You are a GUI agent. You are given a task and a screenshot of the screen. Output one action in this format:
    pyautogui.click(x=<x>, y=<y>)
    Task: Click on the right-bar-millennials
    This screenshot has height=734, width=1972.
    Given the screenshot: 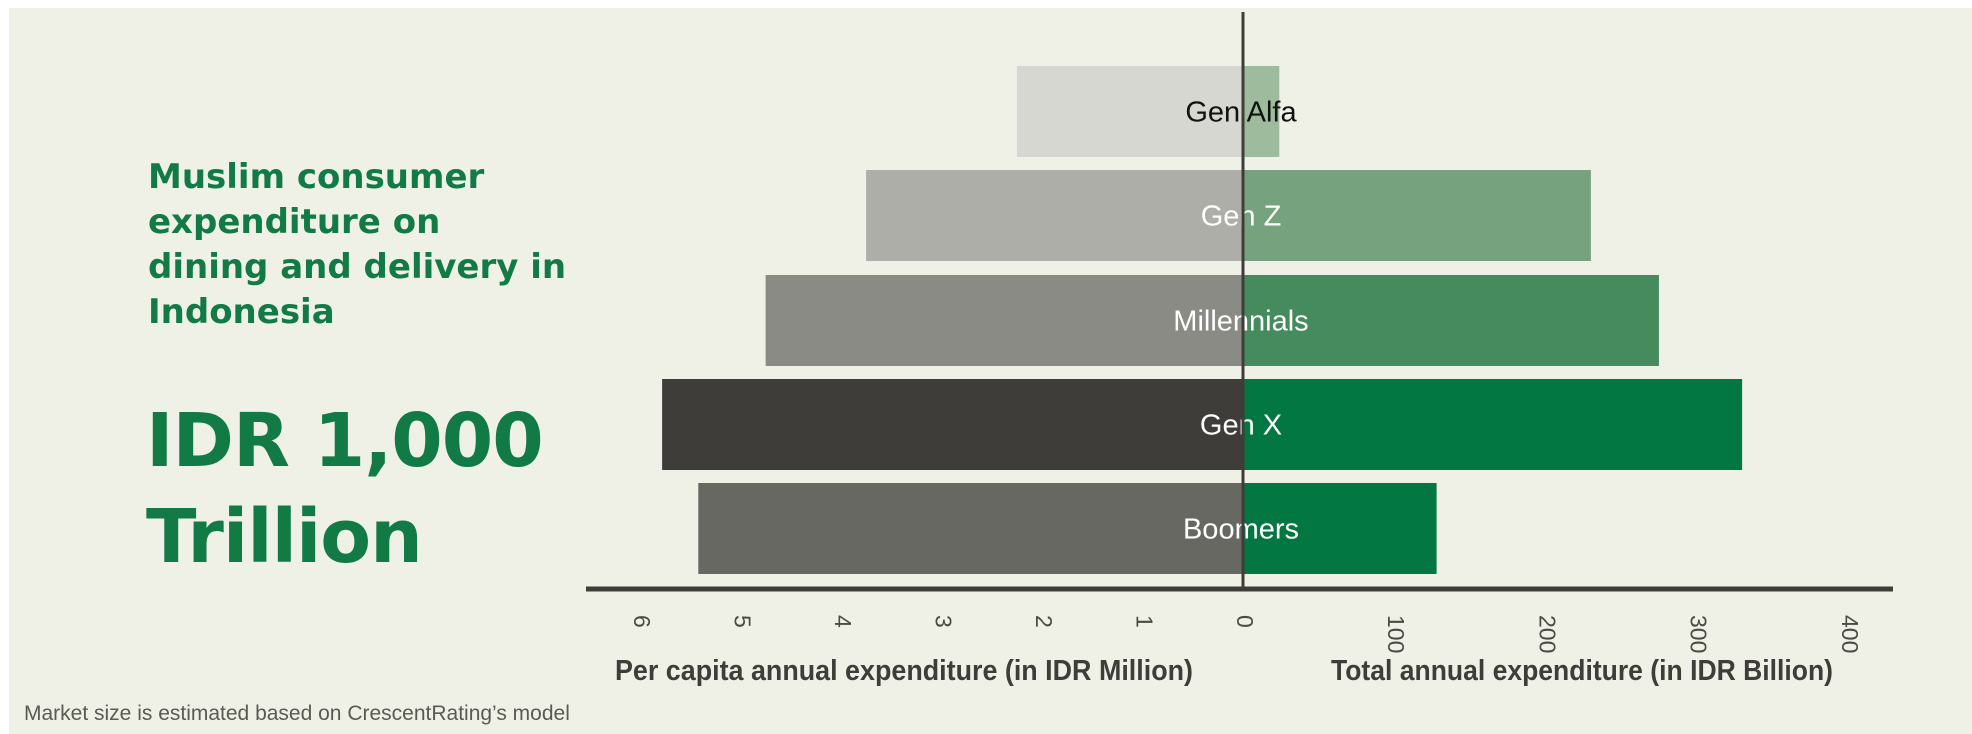 What is the action you would take?
    pyautogui.click(x=1451, y=320)
    